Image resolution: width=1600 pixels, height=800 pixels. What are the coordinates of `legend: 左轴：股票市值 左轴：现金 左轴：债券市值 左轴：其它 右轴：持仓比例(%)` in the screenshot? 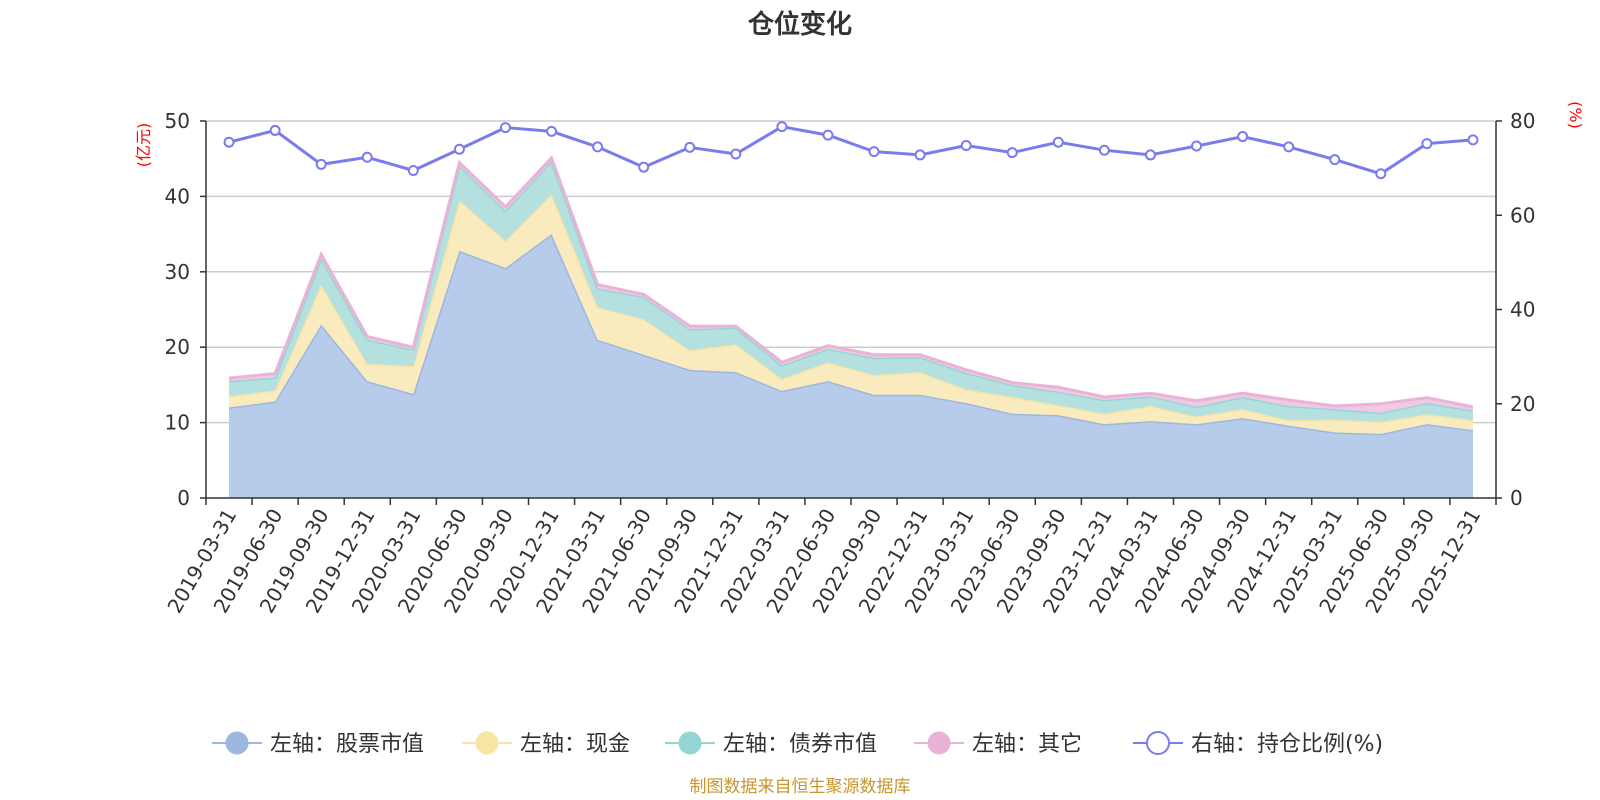 It's located at (797, 744).